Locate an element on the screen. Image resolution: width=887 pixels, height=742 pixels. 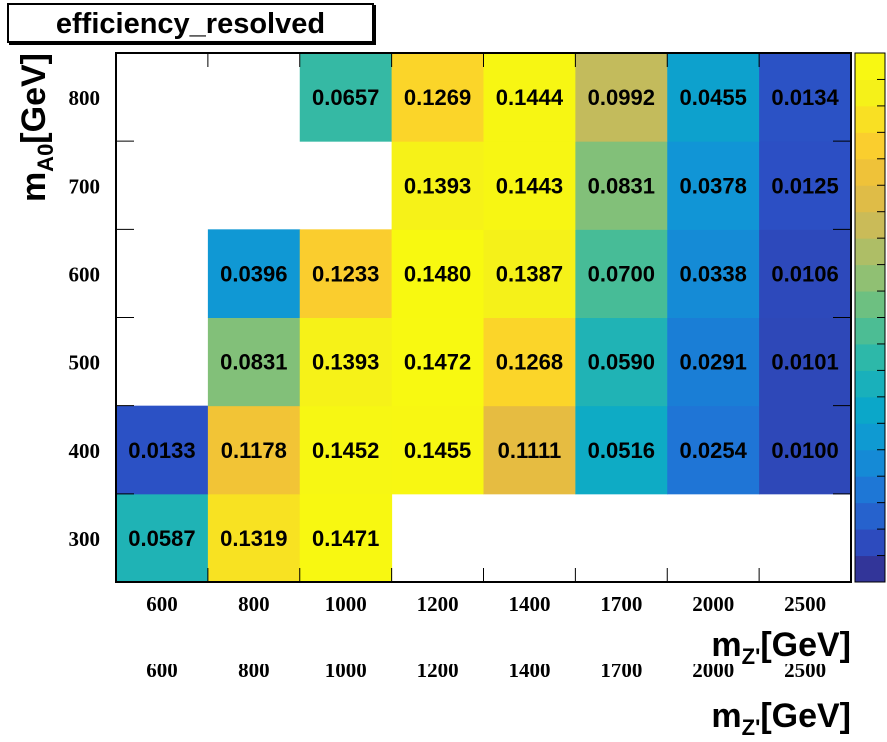
cell-value-label: 0.1472 is located at coordinates (437, 362).